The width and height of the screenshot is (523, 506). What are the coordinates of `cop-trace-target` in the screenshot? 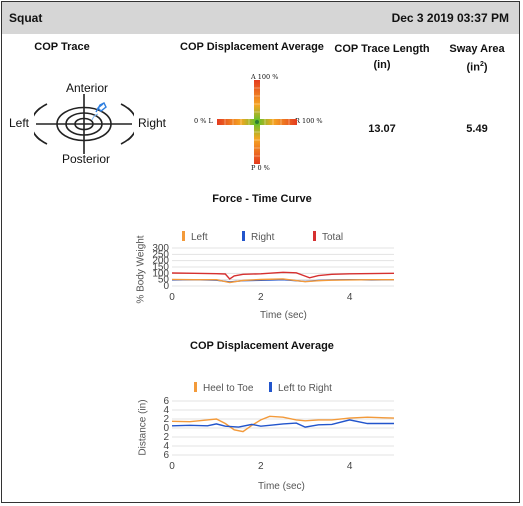 It's located at (84, 124).